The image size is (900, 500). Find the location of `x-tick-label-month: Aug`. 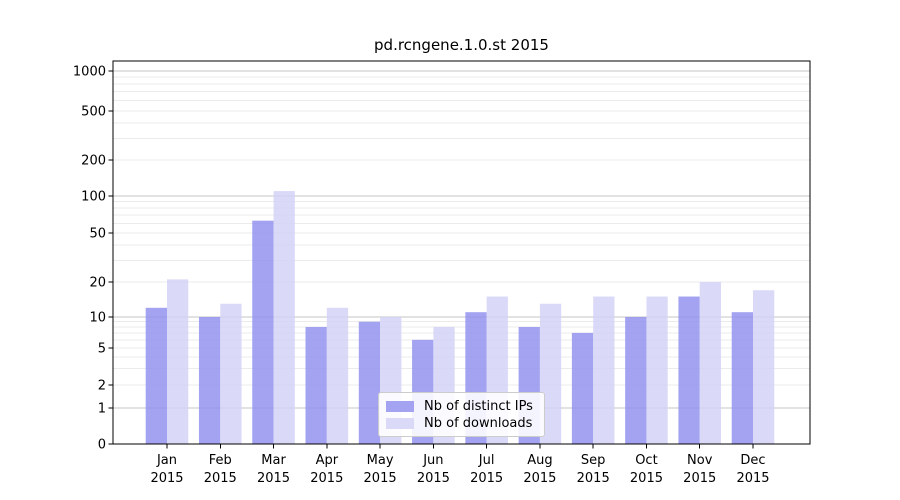

x-tick-label-month: Aug is located at coordinates (539, 460).